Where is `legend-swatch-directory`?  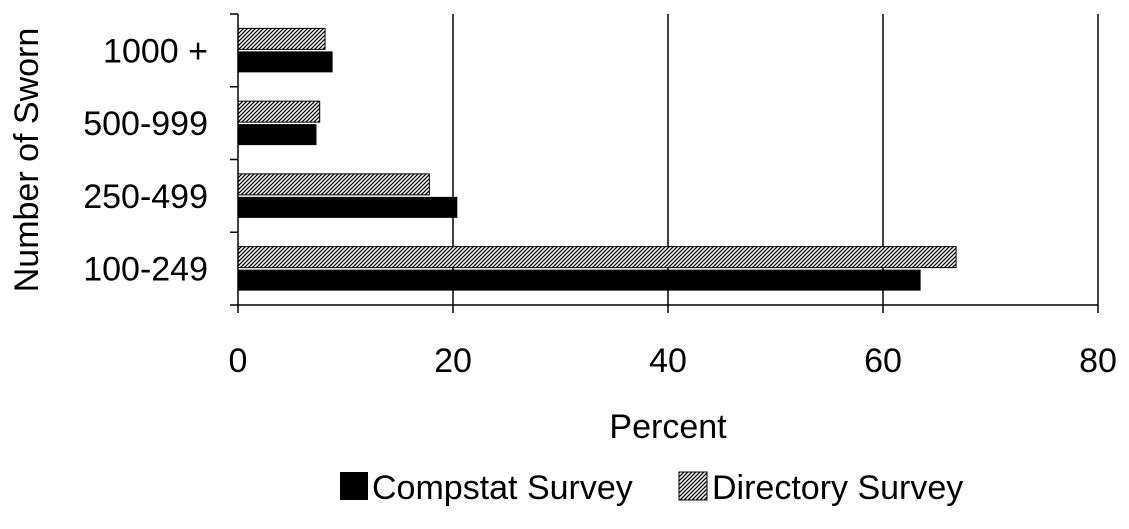
legend-swatch-directory is located at coordinates (693, 486).